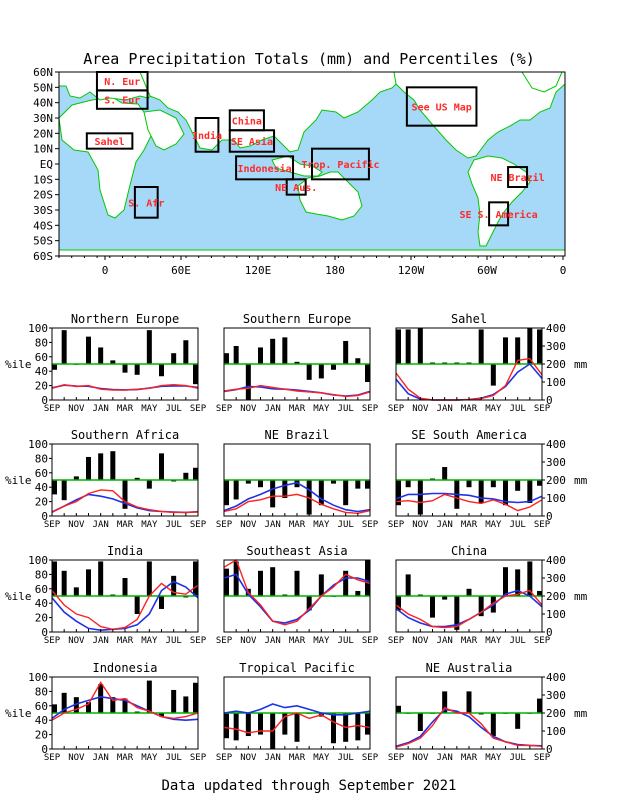  I want to click on map-landmass-antarctica, so click(312, 253).